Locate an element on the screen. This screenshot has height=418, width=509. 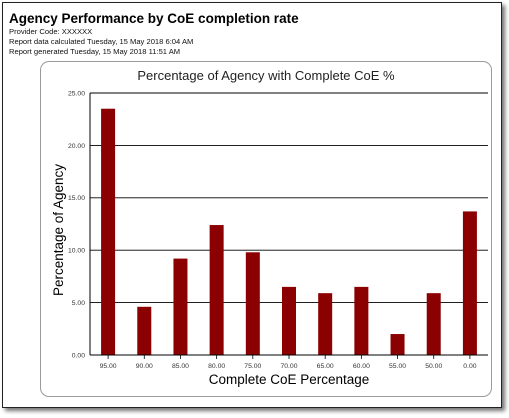
x-tick-label: 65.00 is located at coordinates (325, 366).